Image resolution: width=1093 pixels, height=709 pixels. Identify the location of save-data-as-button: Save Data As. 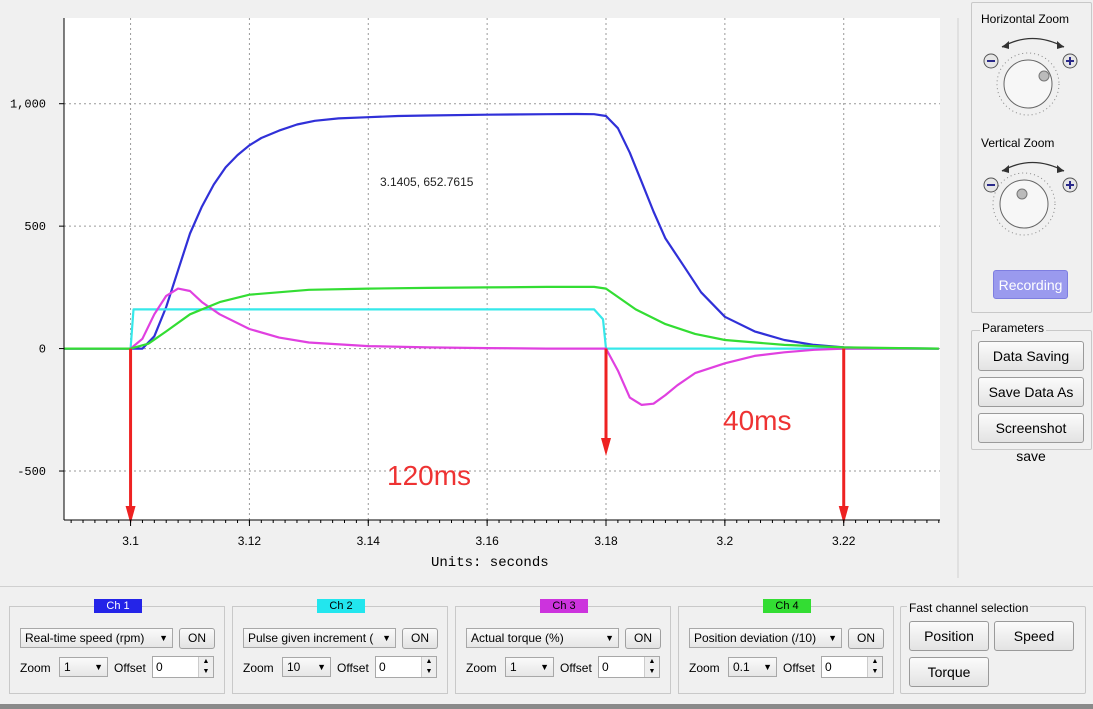
(1031, 392).